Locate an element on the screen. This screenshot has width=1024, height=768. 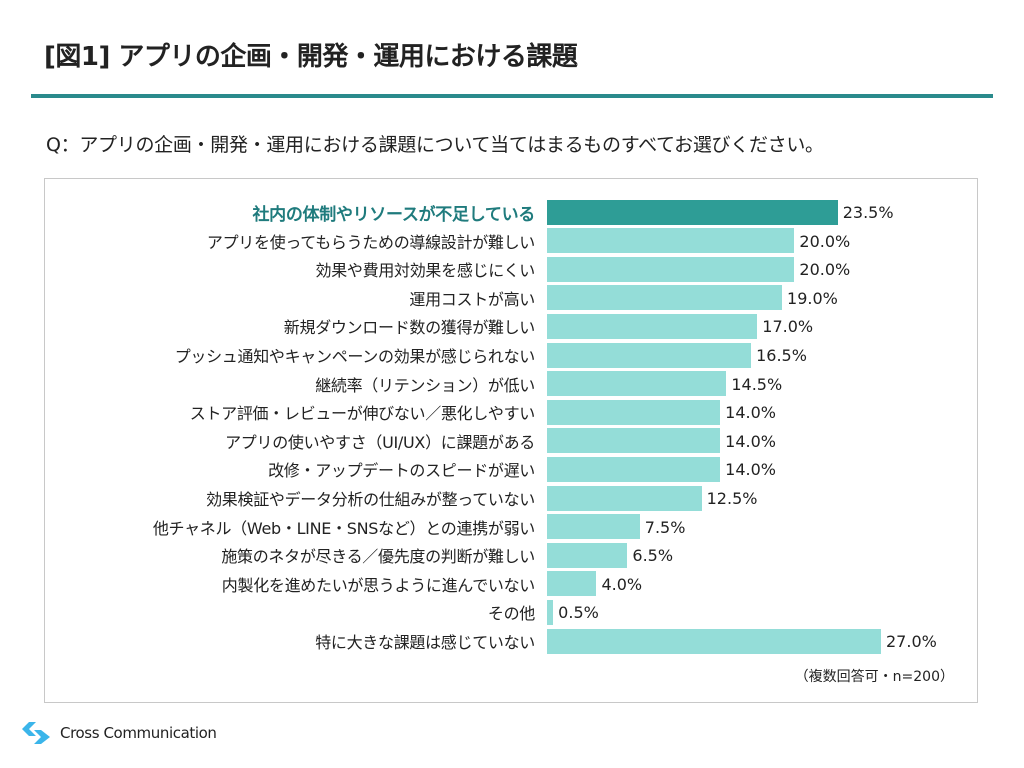
category-label: 運用コストが高い is located at coordinates (472, 299).